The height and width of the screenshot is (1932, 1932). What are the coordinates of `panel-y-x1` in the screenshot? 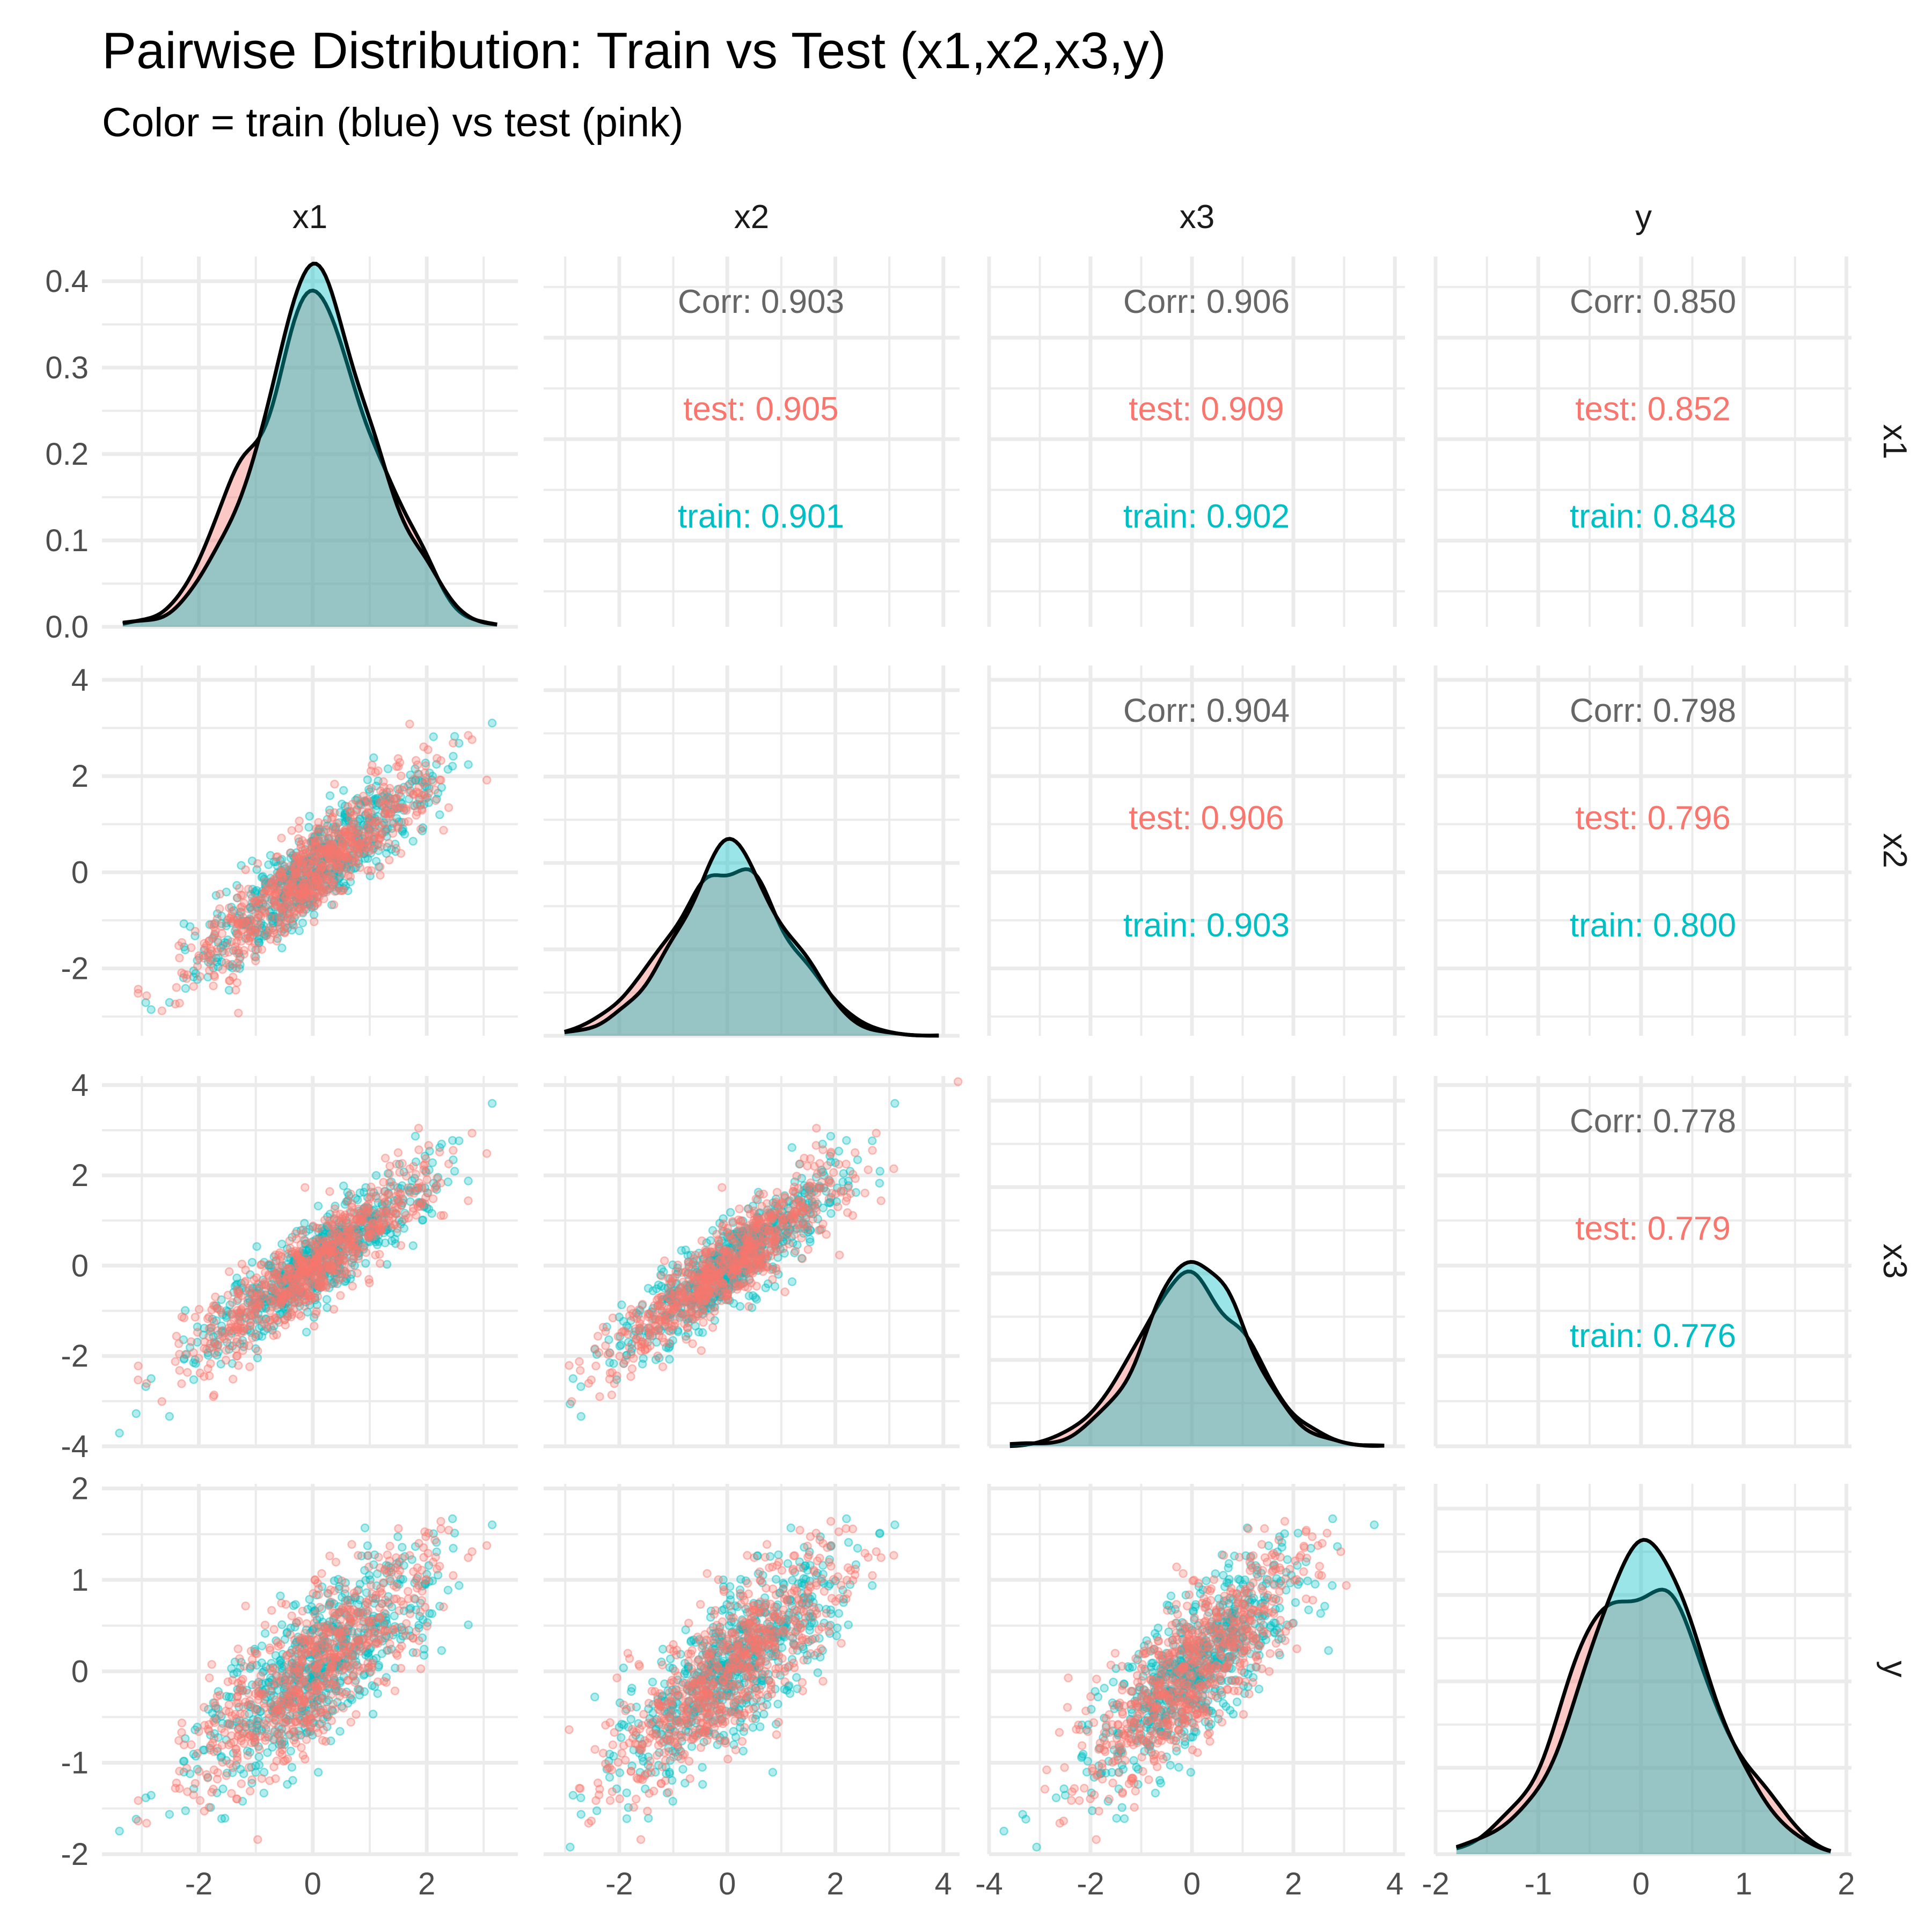 It's located at (310, 1670).